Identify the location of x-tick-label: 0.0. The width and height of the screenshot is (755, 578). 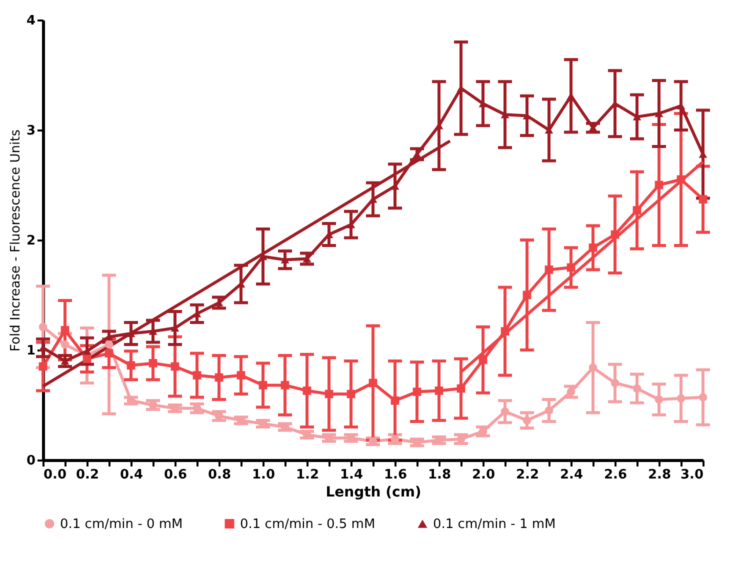
(55, 475).